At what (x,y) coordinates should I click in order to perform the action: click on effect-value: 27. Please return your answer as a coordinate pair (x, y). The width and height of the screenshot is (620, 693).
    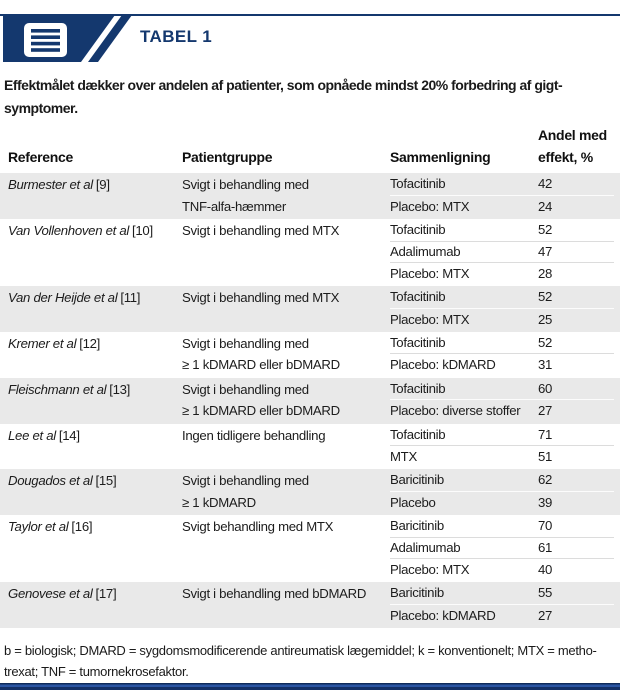
    Looking at the image, I should click on (545, 615).